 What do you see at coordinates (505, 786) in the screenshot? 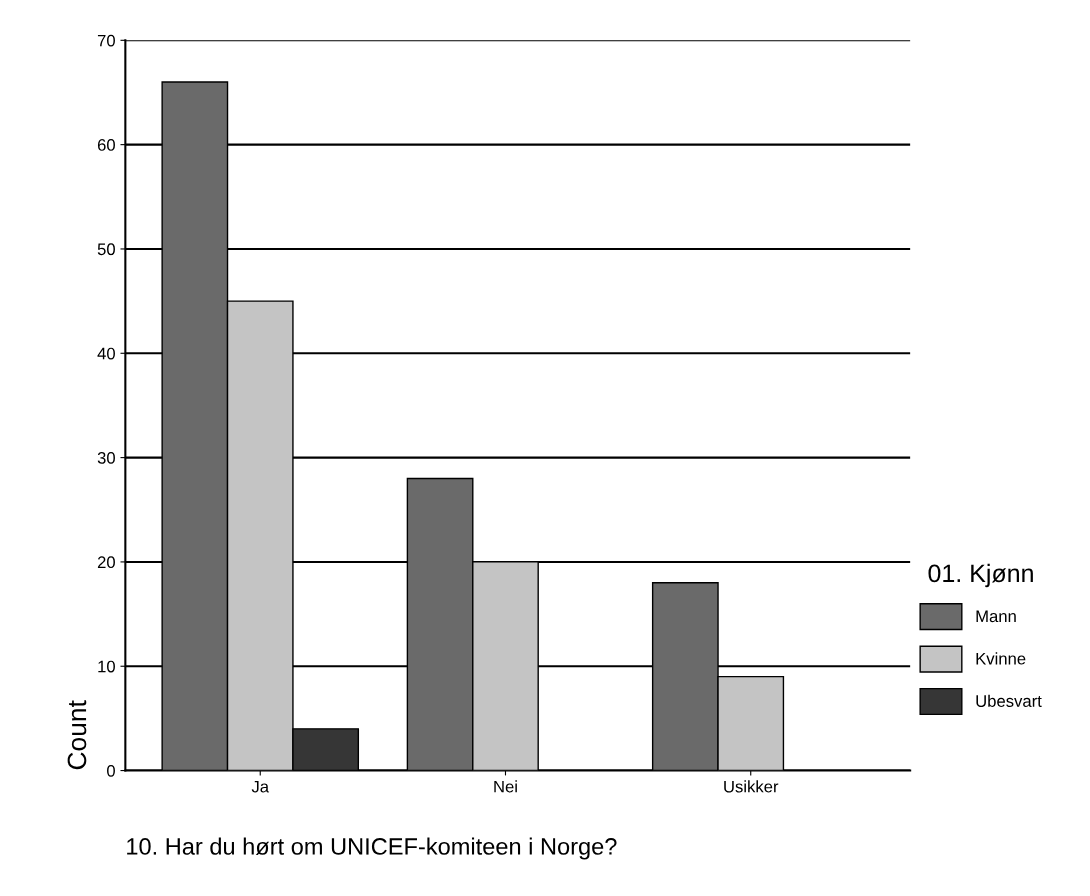
I see `x-tick-label: Nei` at bounding box center [505, 786].